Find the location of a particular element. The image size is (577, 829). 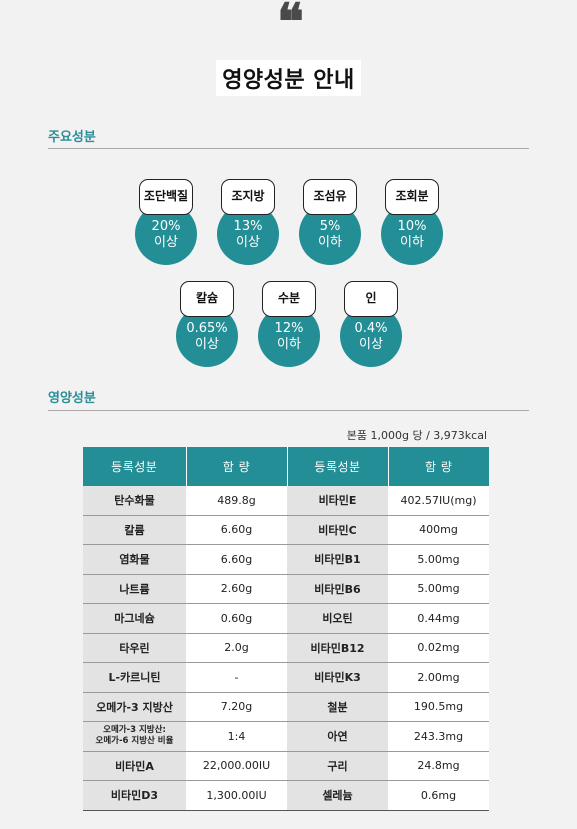

table-row: 오메가-3 지방산 7.20g 철분 190.5mg is located at coordinates (286, 707).